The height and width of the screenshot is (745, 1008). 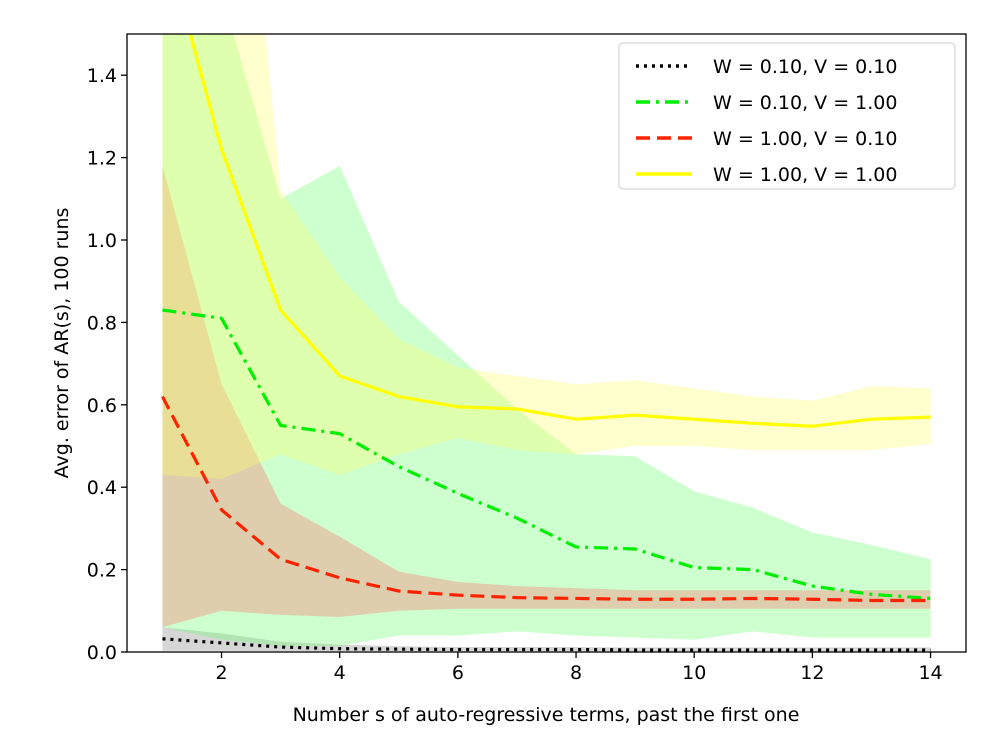 I want to click on legend-box, so click(x=787, y=116).